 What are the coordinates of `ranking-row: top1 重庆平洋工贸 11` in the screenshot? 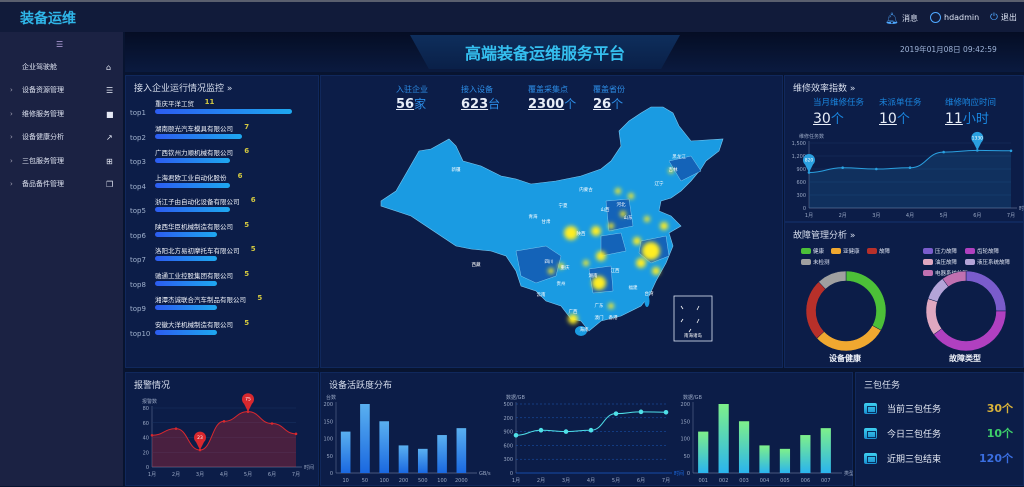 It's located at (222, 111).